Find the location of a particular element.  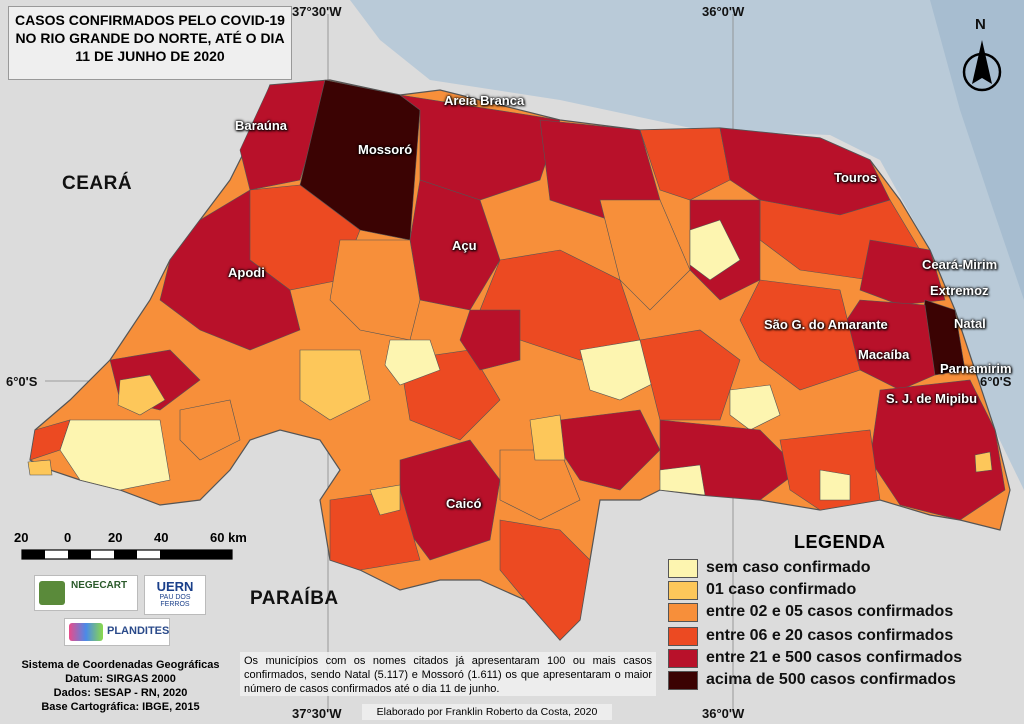

legend-label: entre 02 e 05 casos confirmados is located at coordinates (830, 611).